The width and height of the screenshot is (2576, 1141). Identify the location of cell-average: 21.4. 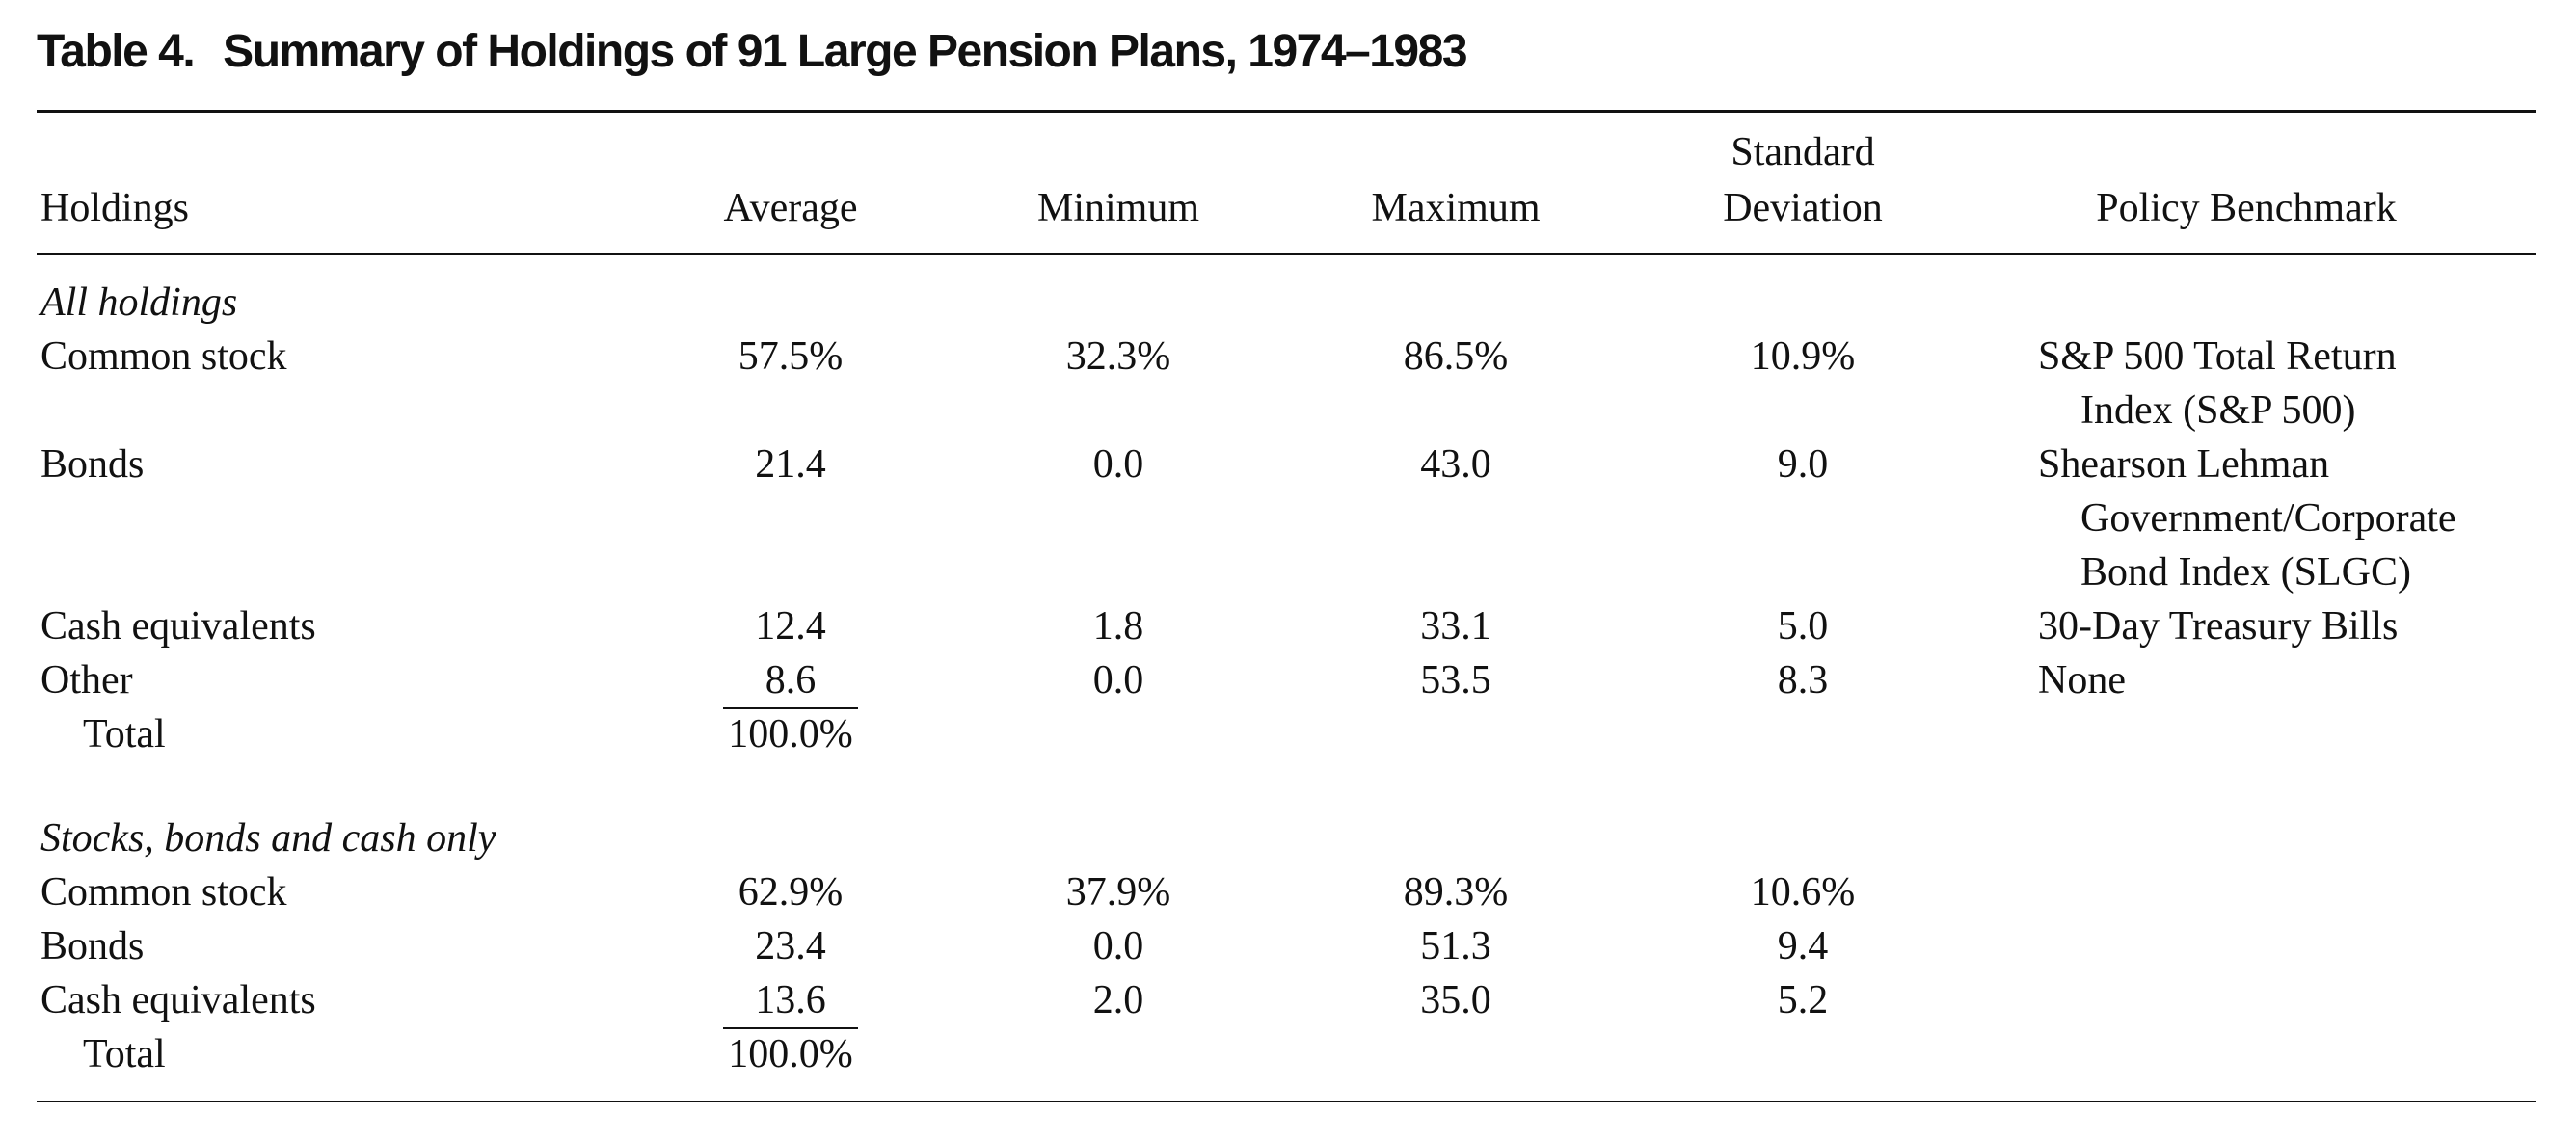
(791, 464).